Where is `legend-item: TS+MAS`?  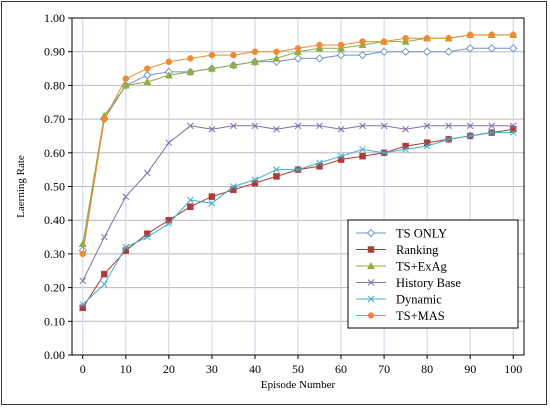
legend-item: TS+MAS is located at coordinates (400, 316).